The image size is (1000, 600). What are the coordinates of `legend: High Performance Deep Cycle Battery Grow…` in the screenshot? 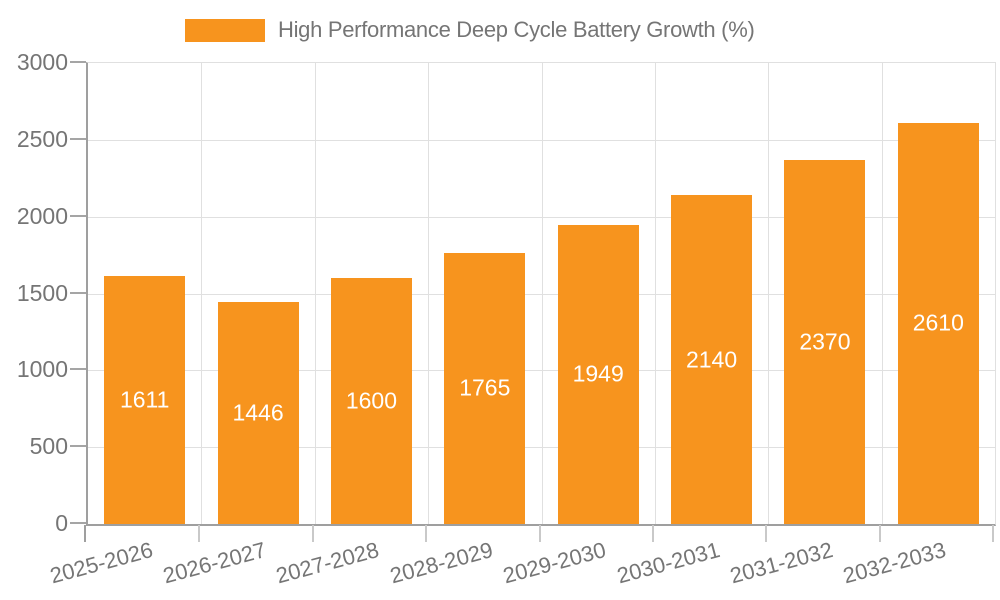 It's located at (470, 30).